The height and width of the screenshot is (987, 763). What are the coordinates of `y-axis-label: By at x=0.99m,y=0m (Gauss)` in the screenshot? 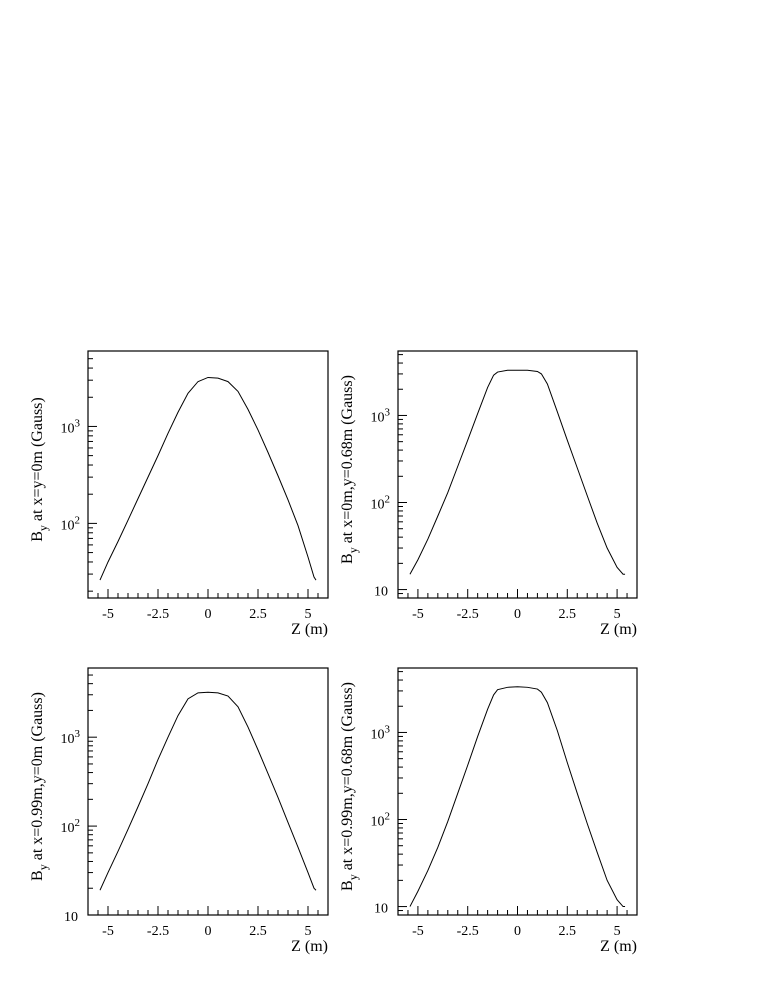 It's located at (39, 786).